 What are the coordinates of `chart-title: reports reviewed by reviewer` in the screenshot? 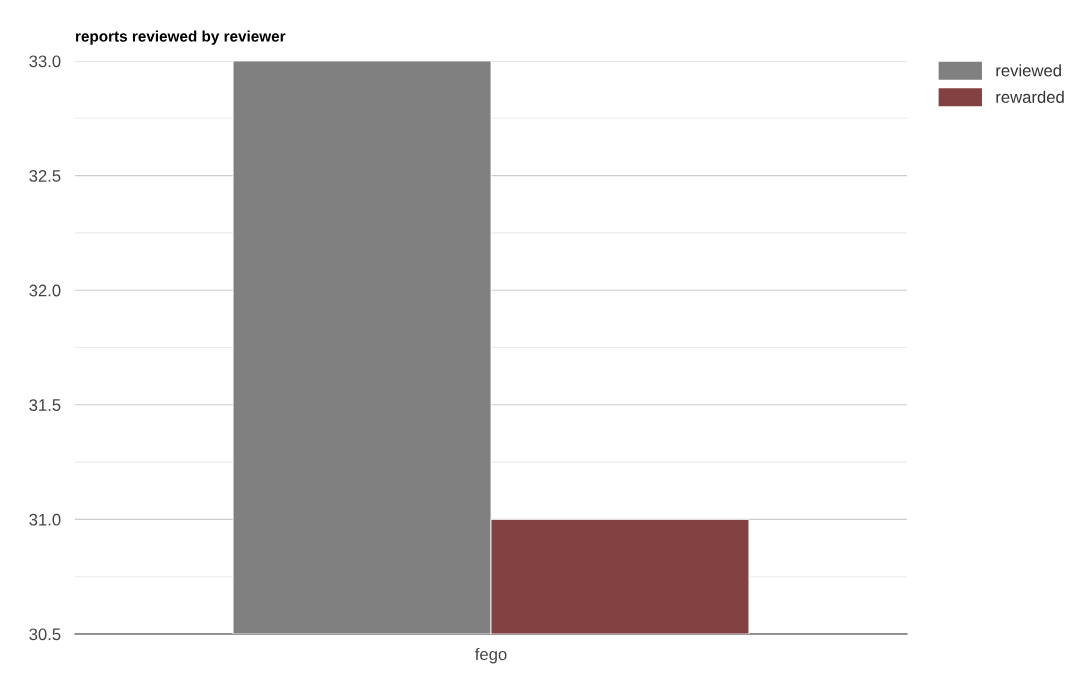 It's located at (181, 37).